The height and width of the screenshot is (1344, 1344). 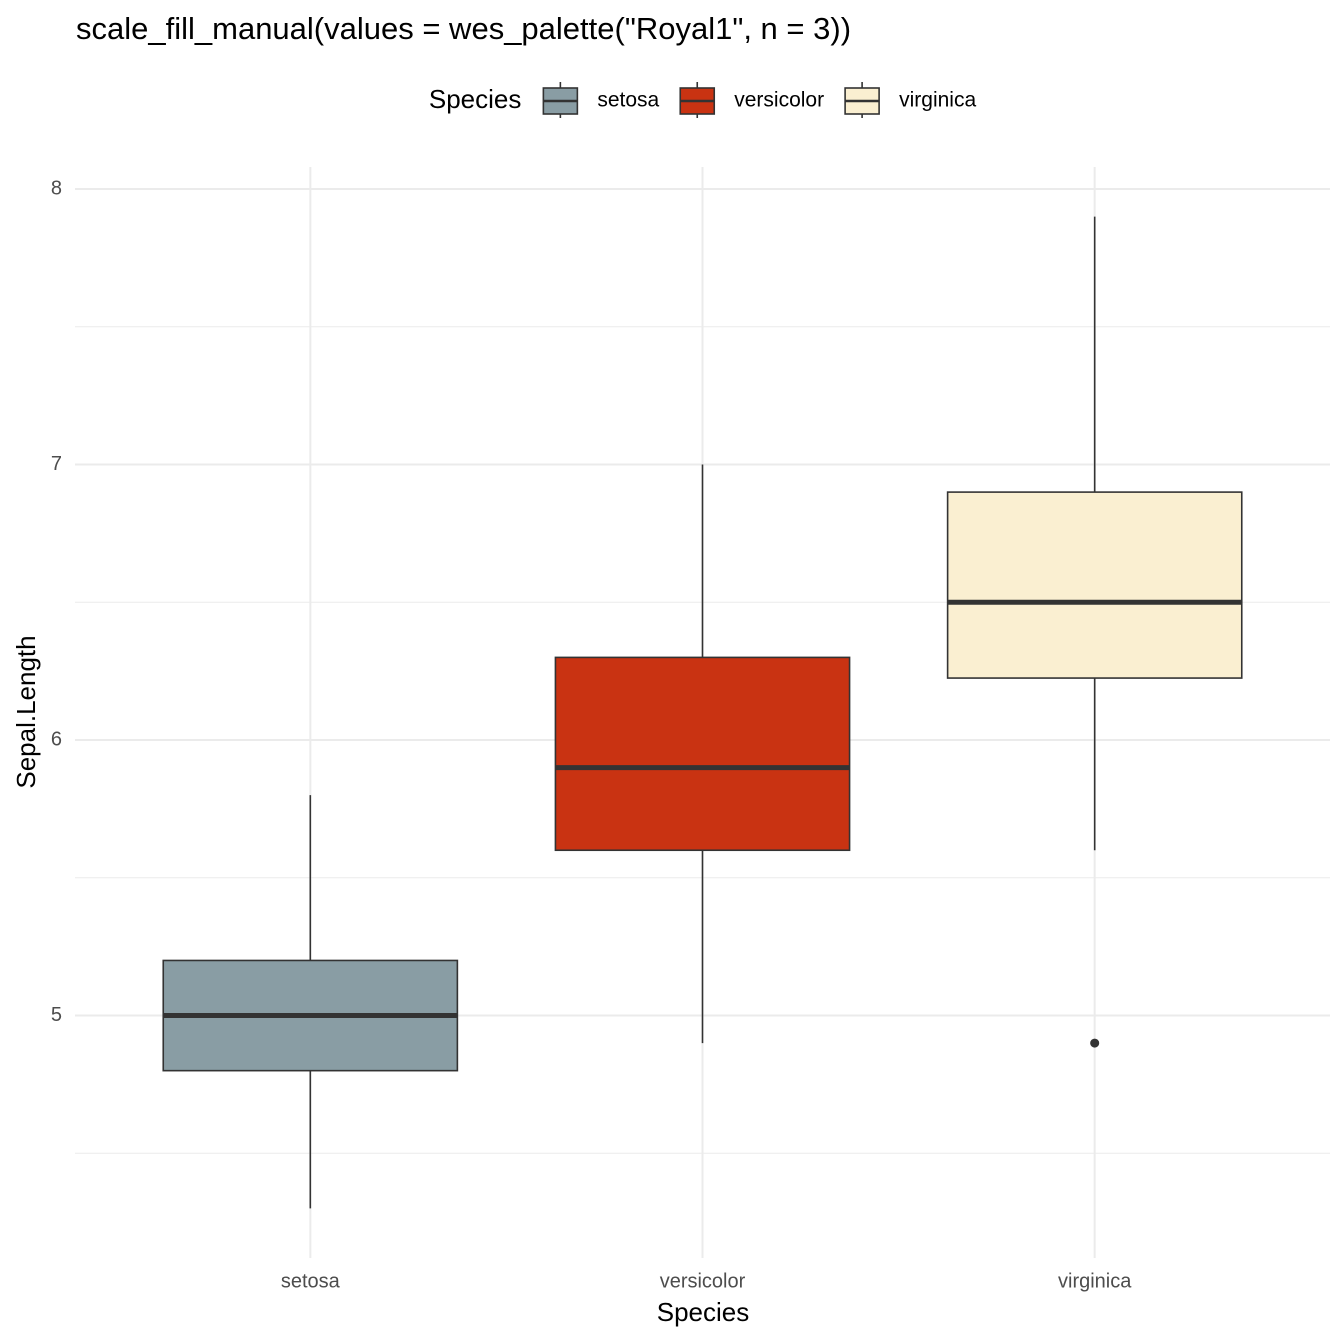 I want to click on y-tick-label: 5, so click(x=56, y=1015).